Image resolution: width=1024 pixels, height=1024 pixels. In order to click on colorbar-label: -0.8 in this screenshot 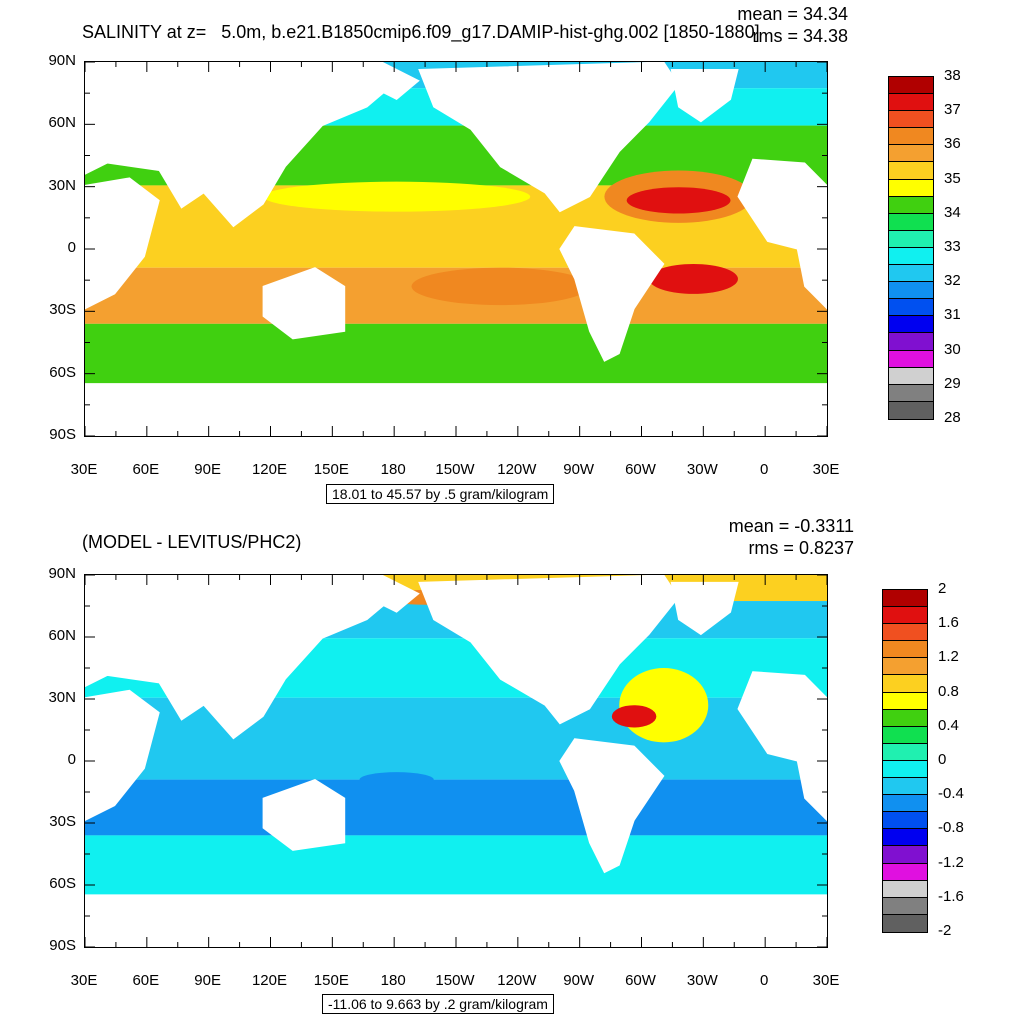, I will do `click(951, 828)`.